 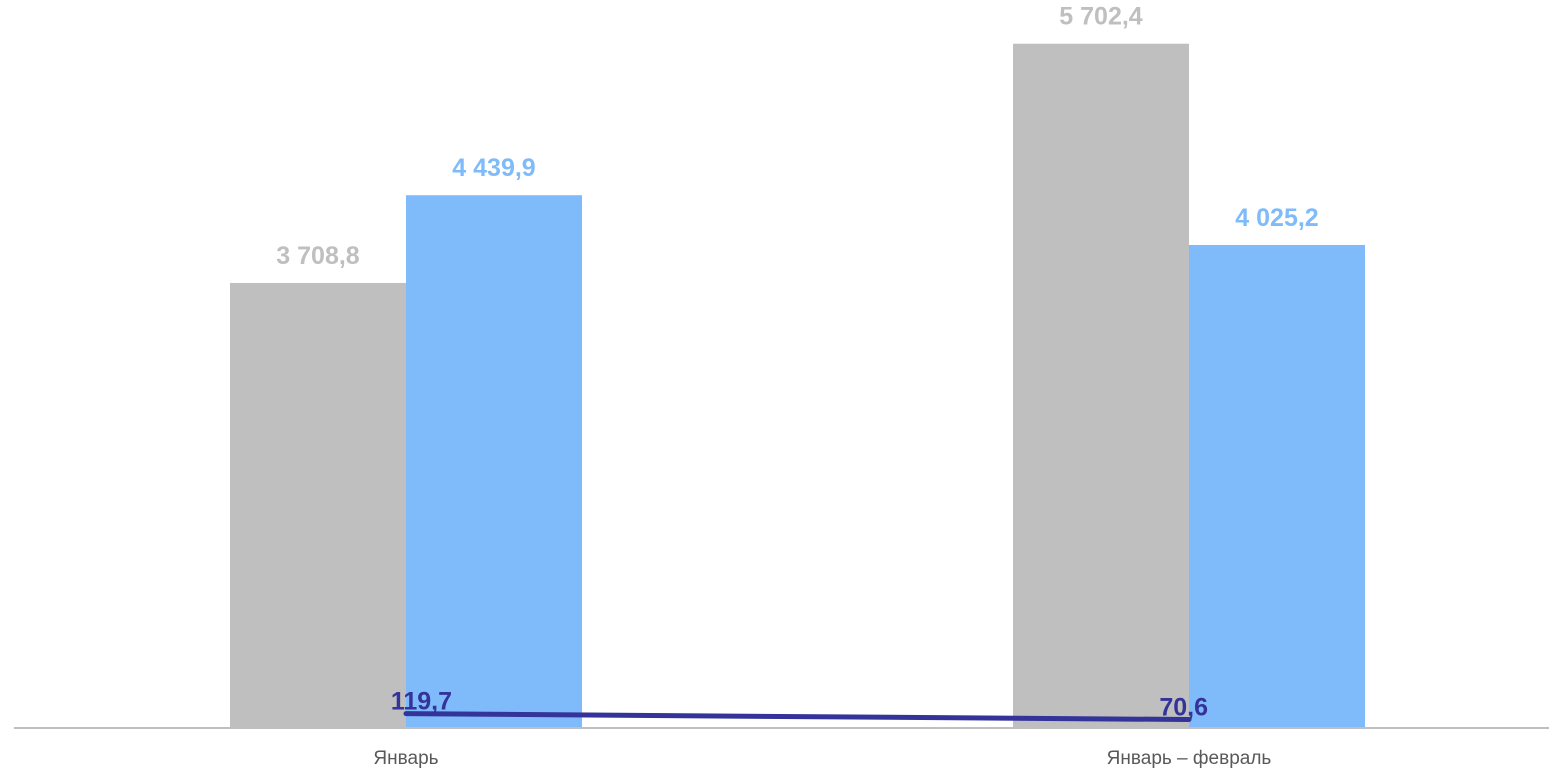 I want to click on line-value-label-c2: 70,6, so click(x=1183, y=708).